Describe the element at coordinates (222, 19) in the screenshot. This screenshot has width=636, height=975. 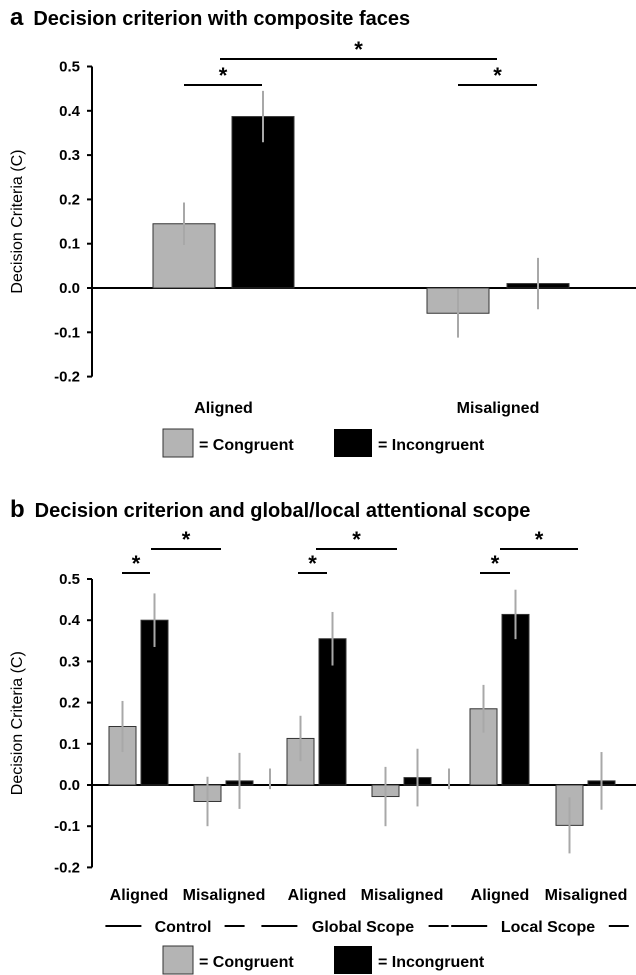
I see `panel-a-title: Decision criterion with composite faces` at that location.